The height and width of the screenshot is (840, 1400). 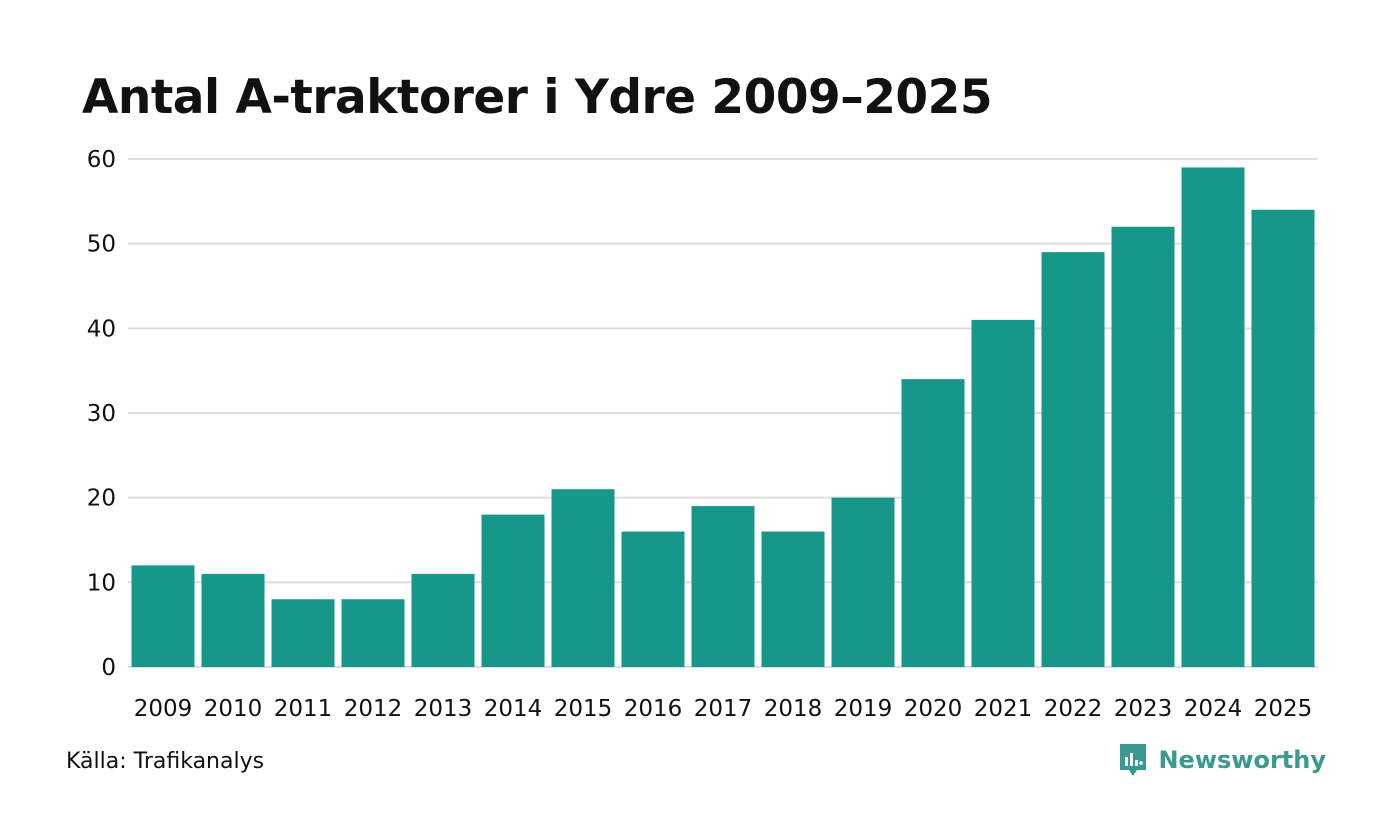 What do you see at coordinates (101, 160) in the screenshot?
I see `y-tick-label: 60` at bounding box center [101, 160].